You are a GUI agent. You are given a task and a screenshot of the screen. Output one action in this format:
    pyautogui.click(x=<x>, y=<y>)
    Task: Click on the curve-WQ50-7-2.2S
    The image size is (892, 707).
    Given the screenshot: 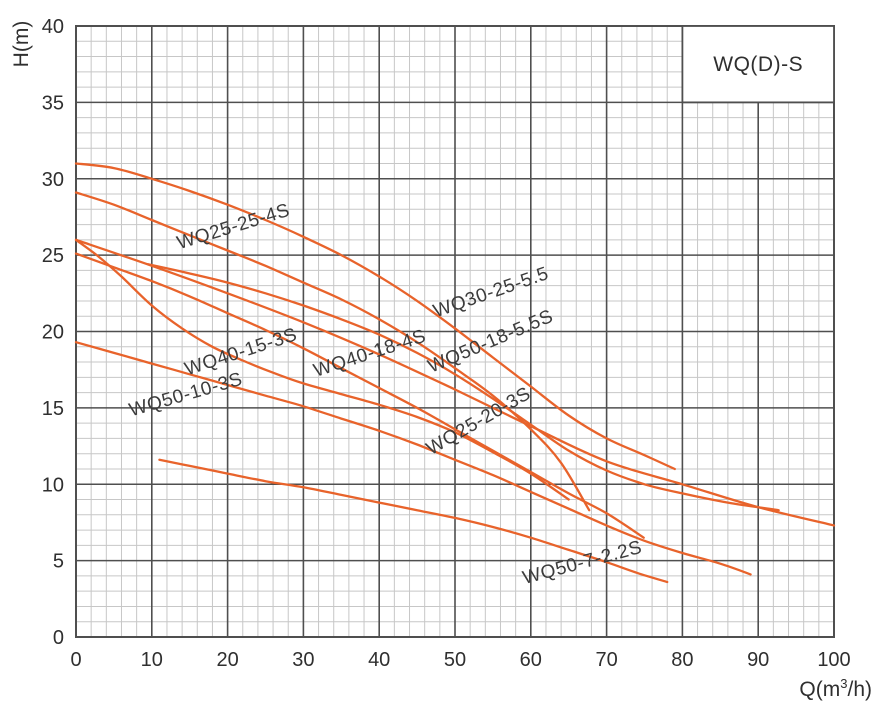 What is the action you would take?
    pyautogui.click(x=413, y=521)
    